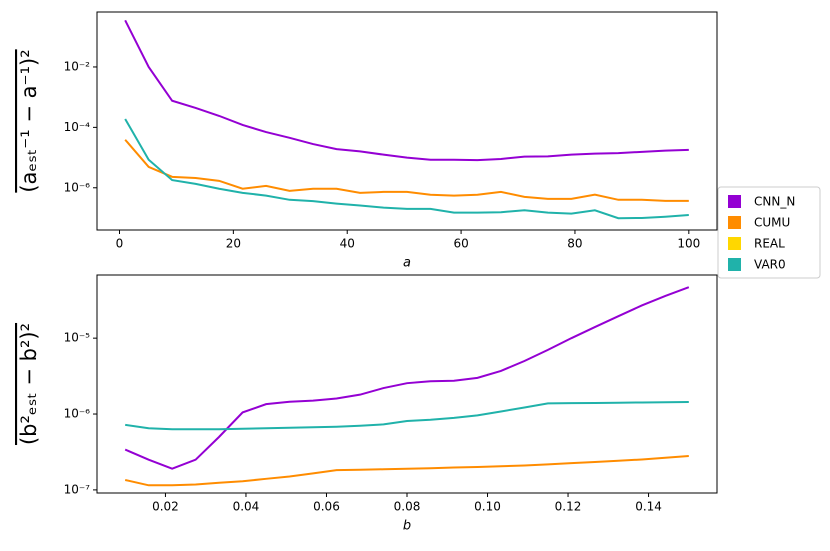  Describe the element at coordinates (77, 127) in the screenshot. I see `y-tick-label: 10⁻⁴` at that location.